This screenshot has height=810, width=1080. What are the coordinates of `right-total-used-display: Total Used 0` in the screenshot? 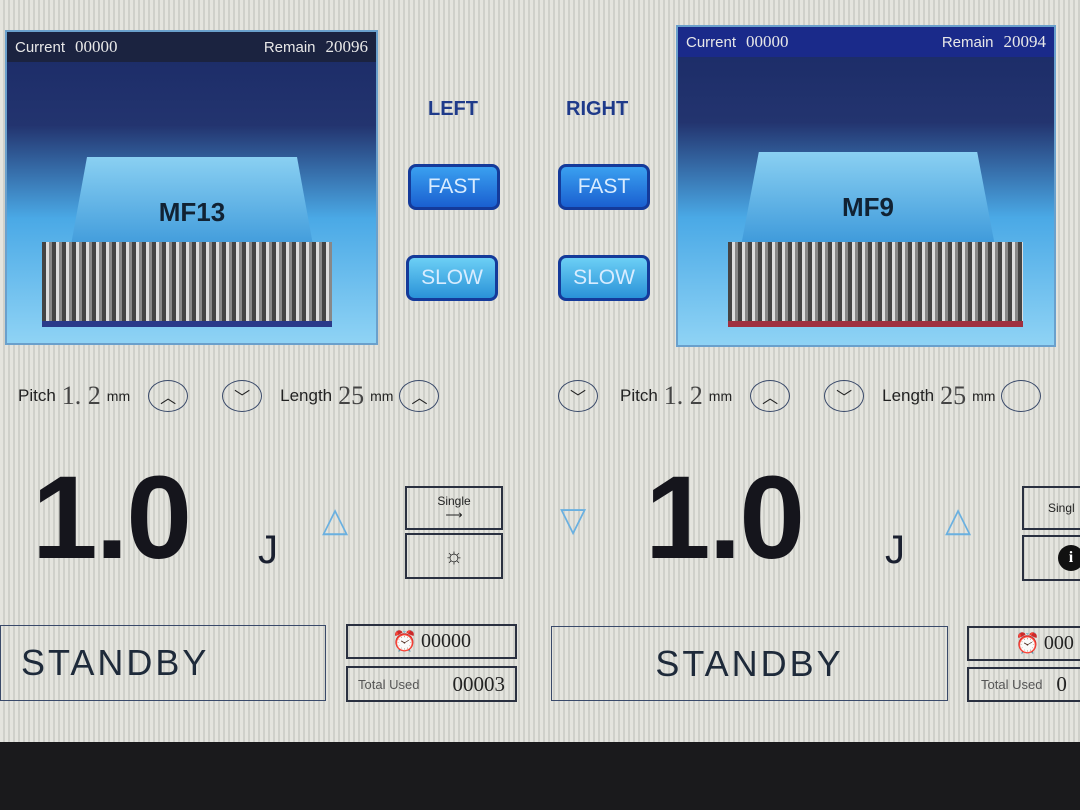 It's located at (1023, 684).